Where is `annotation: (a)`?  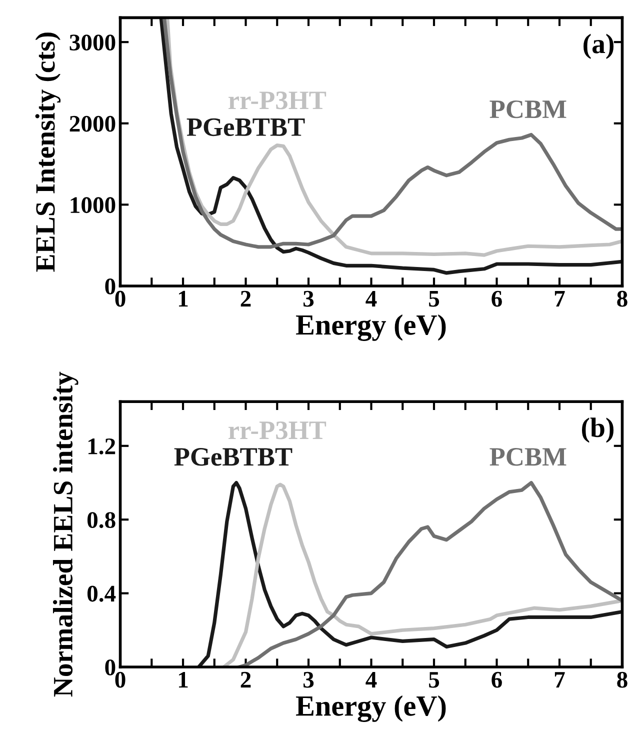 annotation: (a) is located at coordinates (599, 46).